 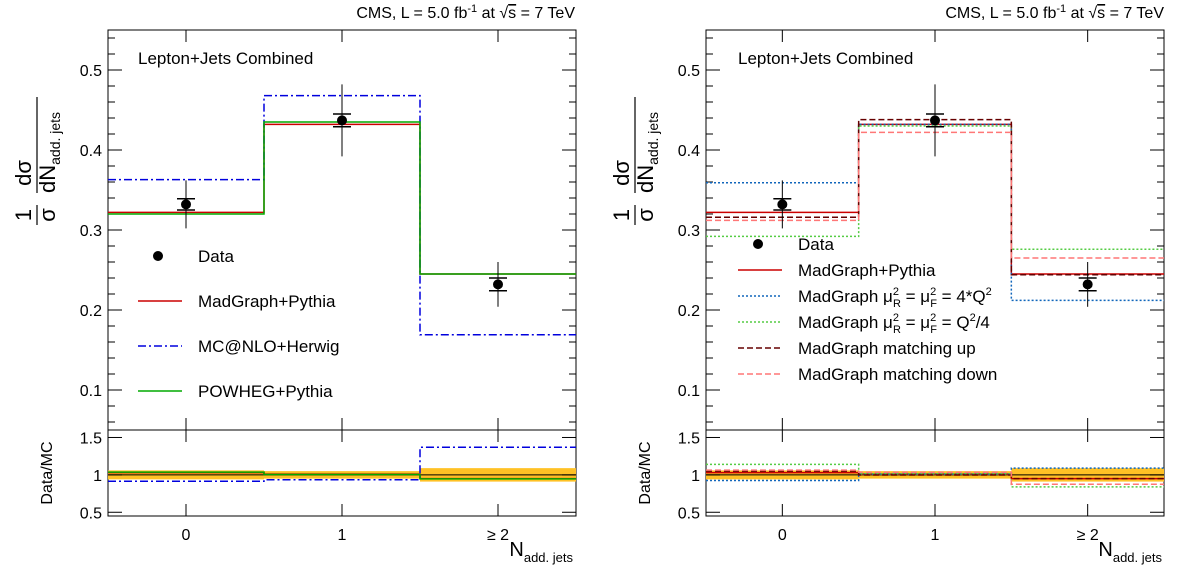 I want to click on right-x-axis-title: Nadd. jets, so click(x=1130, y=552).